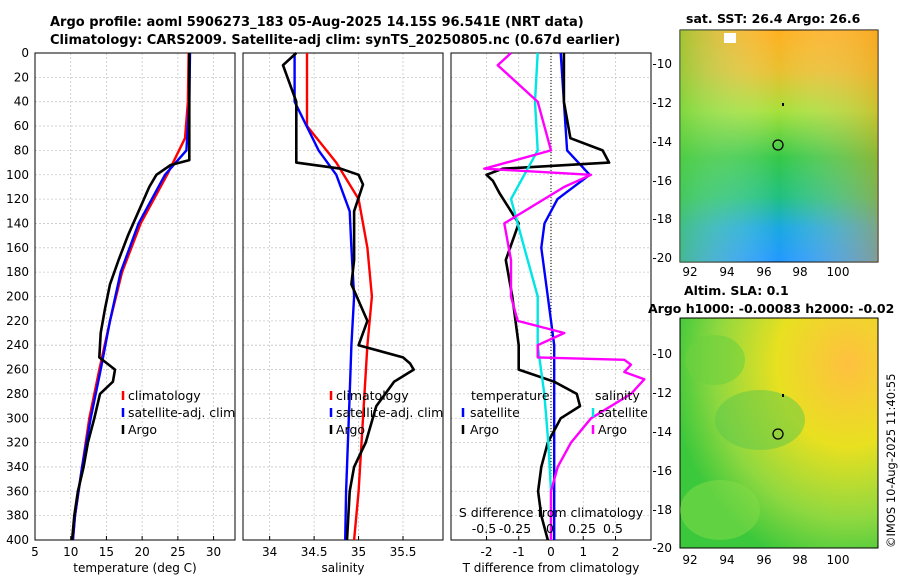  What do you see at coordinates (21, 77) in the screenshot?
I see `y-tick-label: 20` at bounding box center [21, 77].